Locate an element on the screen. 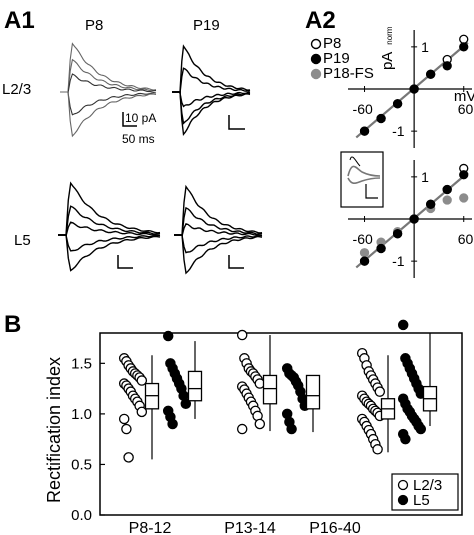 Image resolution: width=474 pixels, height=535 pixels. col-label-p19: P19 is located at coordinates (206, 25).